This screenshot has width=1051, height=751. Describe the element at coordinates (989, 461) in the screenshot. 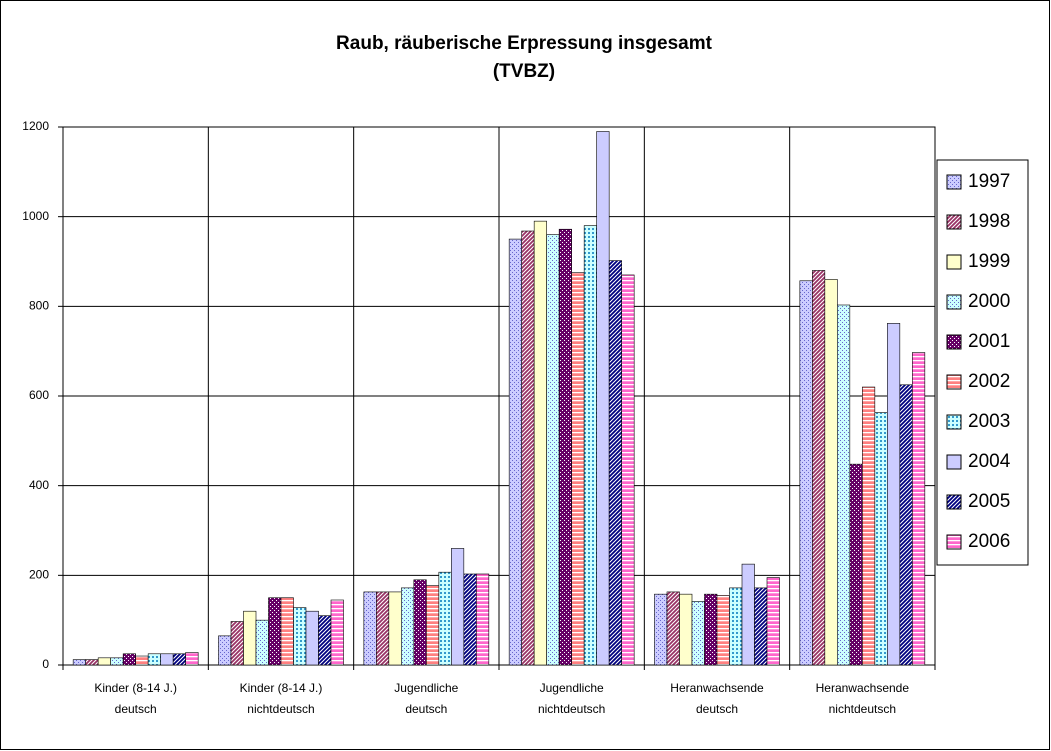

I see `legend-label: 2004` at that location.